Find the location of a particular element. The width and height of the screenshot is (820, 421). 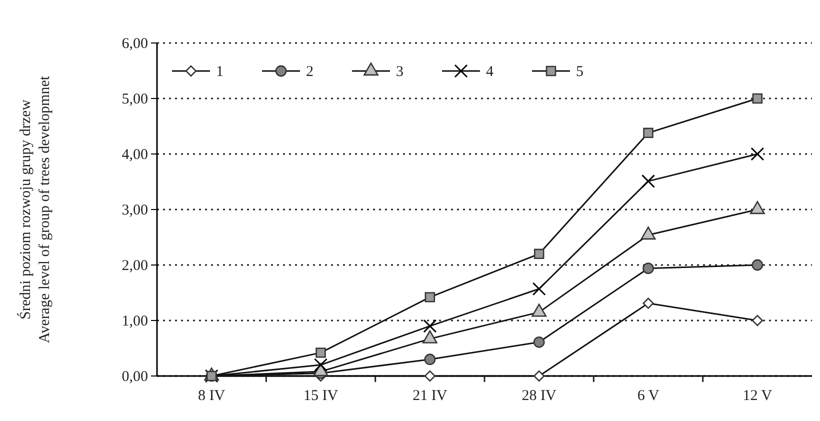

y-tick-label: 5,00 is located at coordinates (135, 99).